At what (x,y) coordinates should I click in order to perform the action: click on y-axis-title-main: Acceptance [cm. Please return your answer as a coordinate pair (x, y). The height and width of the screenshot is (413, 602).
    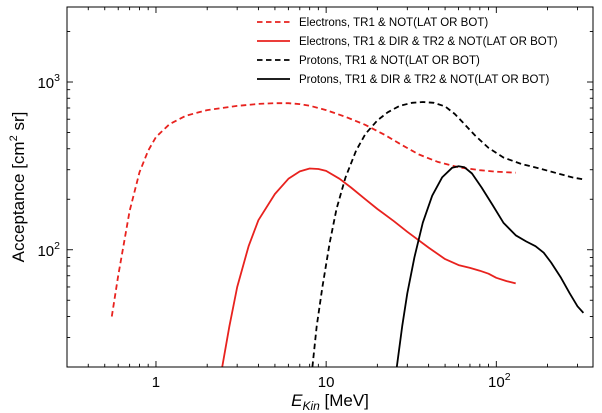
    Looking at the image, I should click on (18, 201).